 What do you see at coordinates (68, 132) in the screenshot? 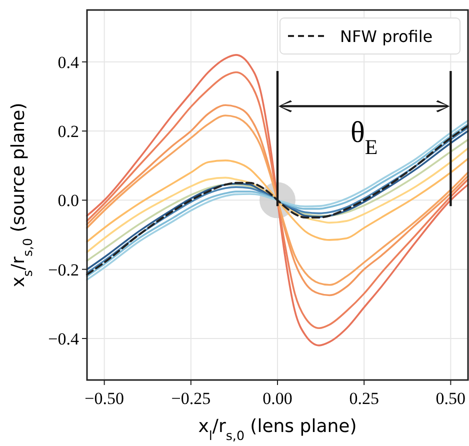
I see `y-tick-label: 0.2` at bounding box center [68, 132].